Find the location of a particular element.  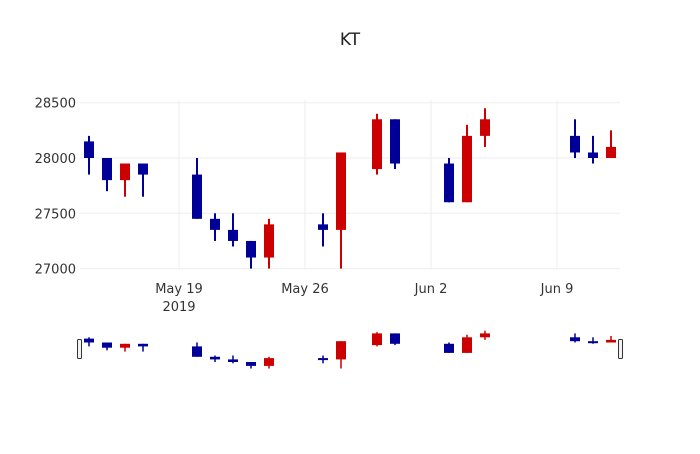

y-tick-label: 27500 is located at coordinates (55, 214).